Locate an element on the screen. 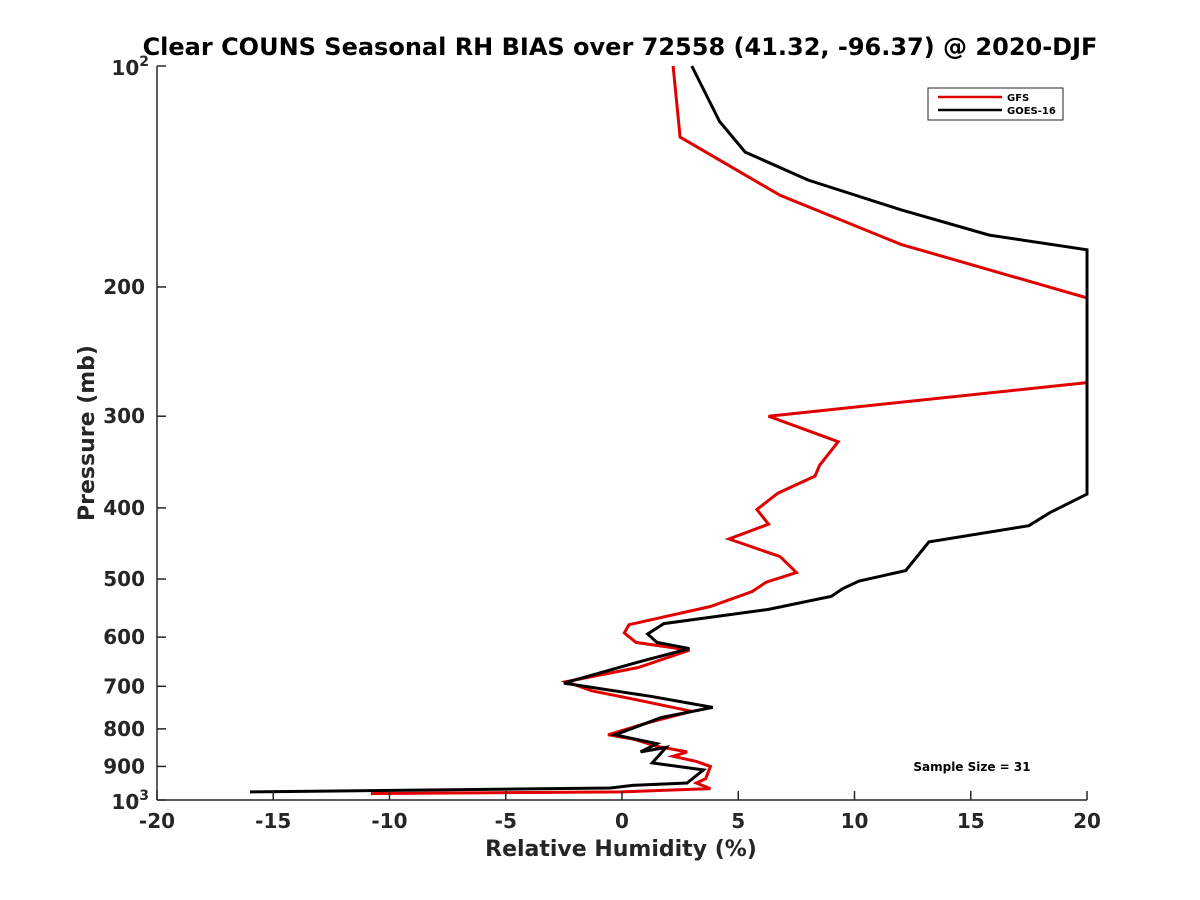 Image resolution: width=1200 pixels, height=900 pixels. y-tick-label: 10³ is located at coordinates (130, 801).